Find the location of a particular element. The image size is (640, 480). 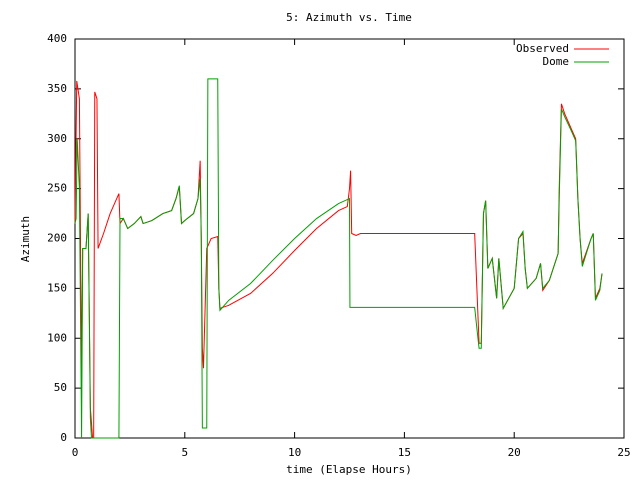

y-tick-label: 250 is located at coordinates (57, 188).